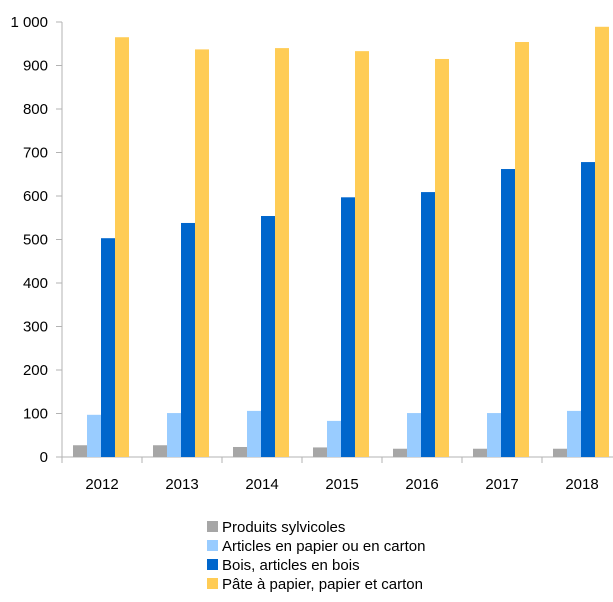 The width and height of the screenshot is (613, 602). Describe the element at coordinates (35, 109) in the screenshot. I see `y-tick-label: 800` at that location.